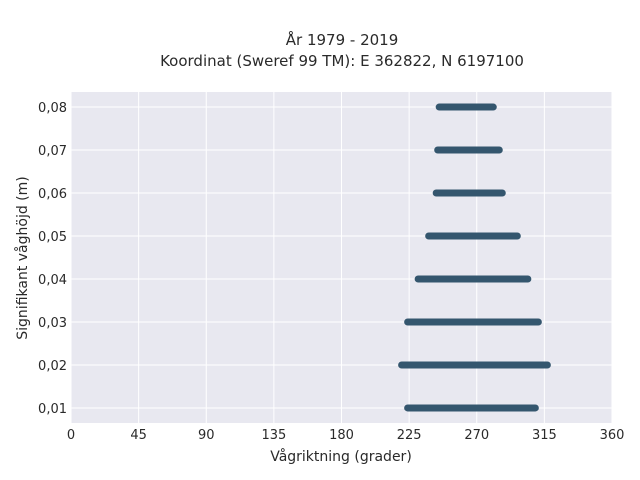 The image size is (640, 480). What do you see at coordinates (52, 280) in the screenshot?
I see `y-tick-label: 0,04` at bounding box center [52, 280].